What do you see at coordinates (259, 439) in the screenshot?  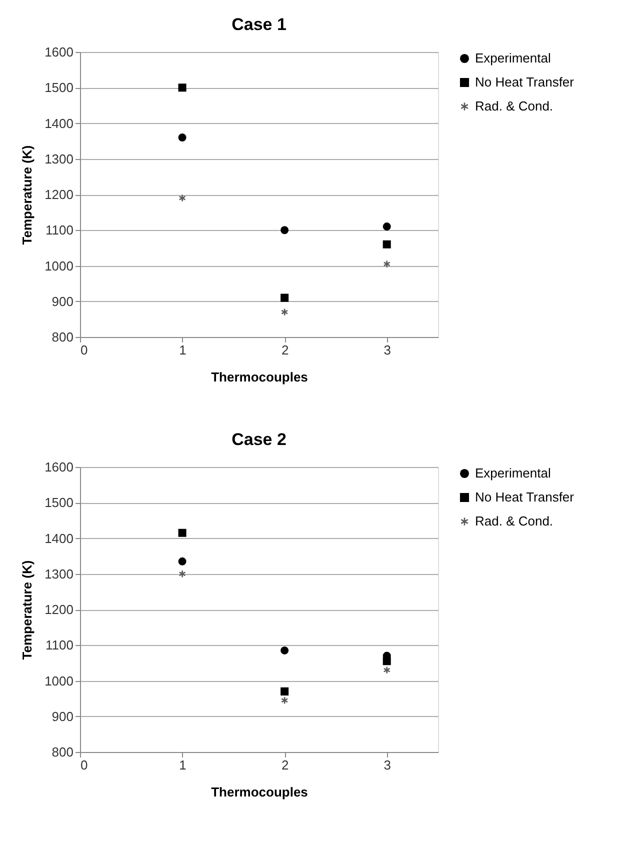 I see `chart-title: Case 2` at bounding box center [259, 439].